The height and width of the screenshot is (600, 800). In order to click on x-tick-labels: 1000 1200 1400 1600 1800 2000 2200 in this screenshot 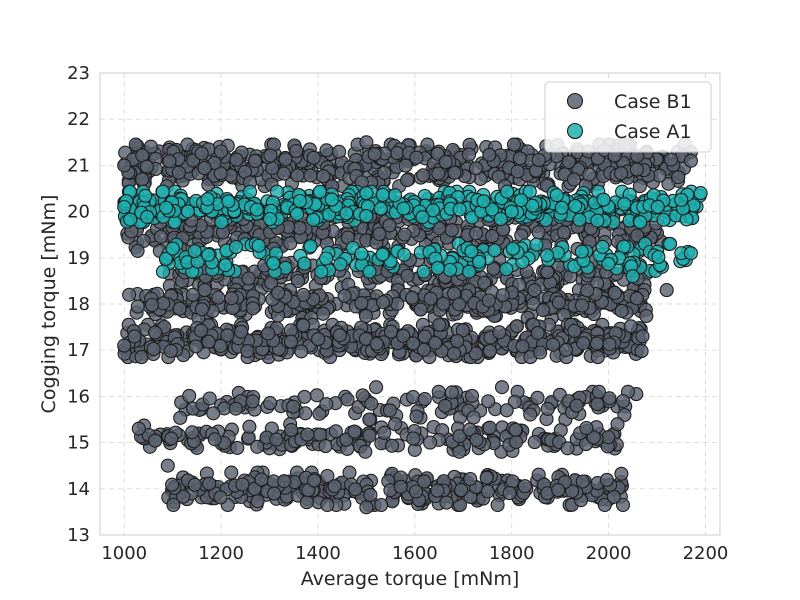, I will do `click(414, 553)`.